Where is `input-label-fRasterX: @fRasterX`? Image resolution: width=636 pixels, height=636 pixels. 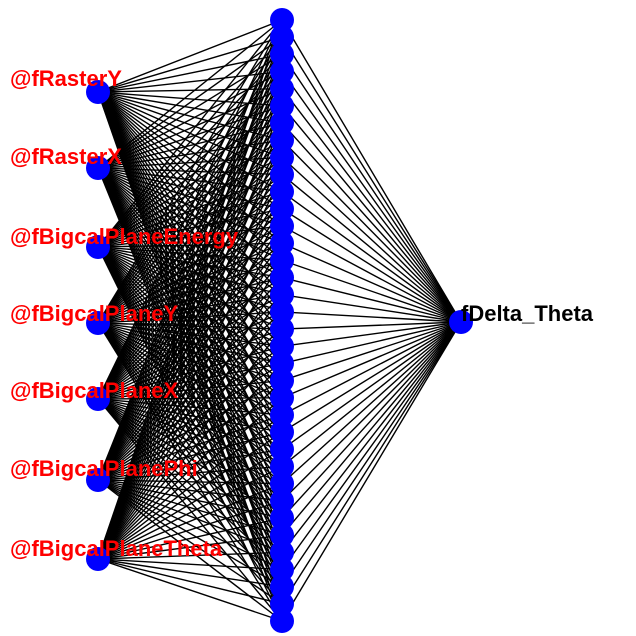
input-label-fRasterX: @fRasterX is located at coordinates (66, 156).